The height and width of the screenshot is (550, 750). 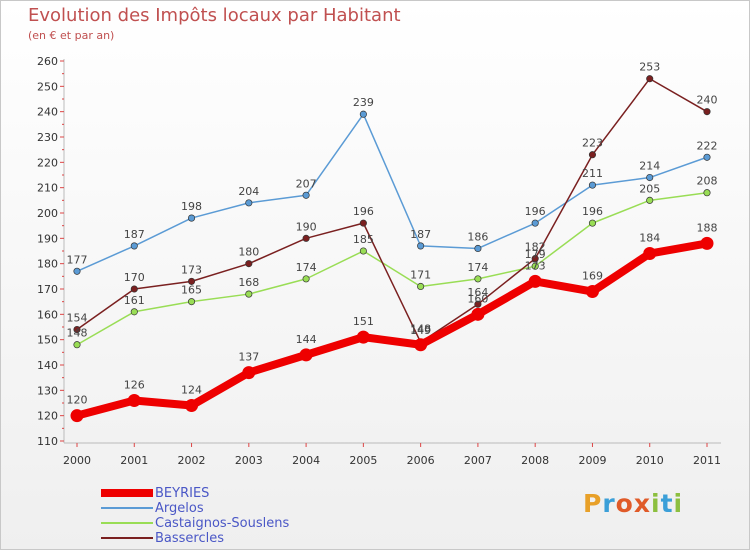 What do you see at coordinates (191, 390) in the screenshot?
I see `data-label-beyries: 124` at bounding box center [191, 390].